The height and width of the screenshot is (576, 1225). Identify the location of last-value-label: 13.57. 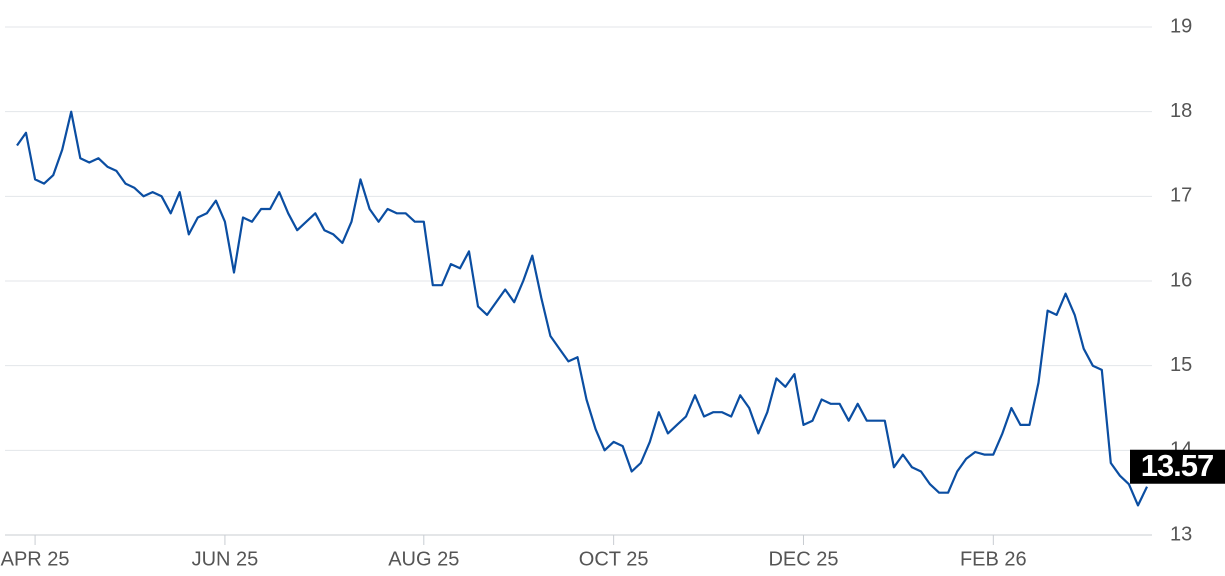
(1177, 465).